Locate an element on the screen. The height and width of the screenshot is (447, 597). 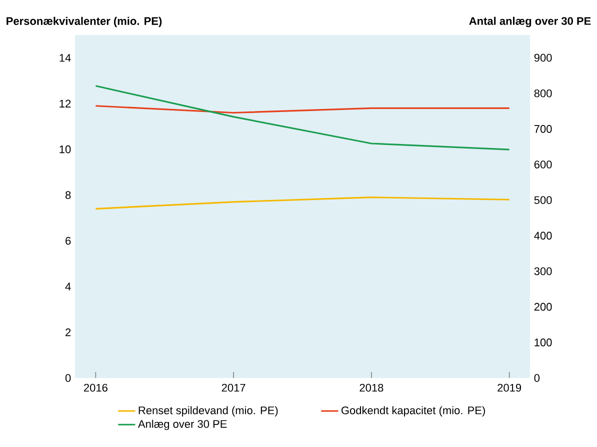
x-tick-label: 2017 is located at coordinates (234, 388).